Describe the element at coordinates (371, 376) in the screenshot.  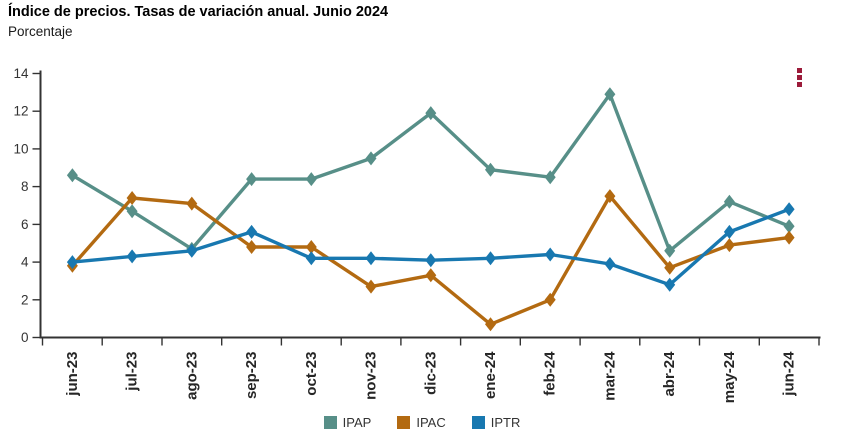
I see `x-axis-tick-label: nov-23` at that location.